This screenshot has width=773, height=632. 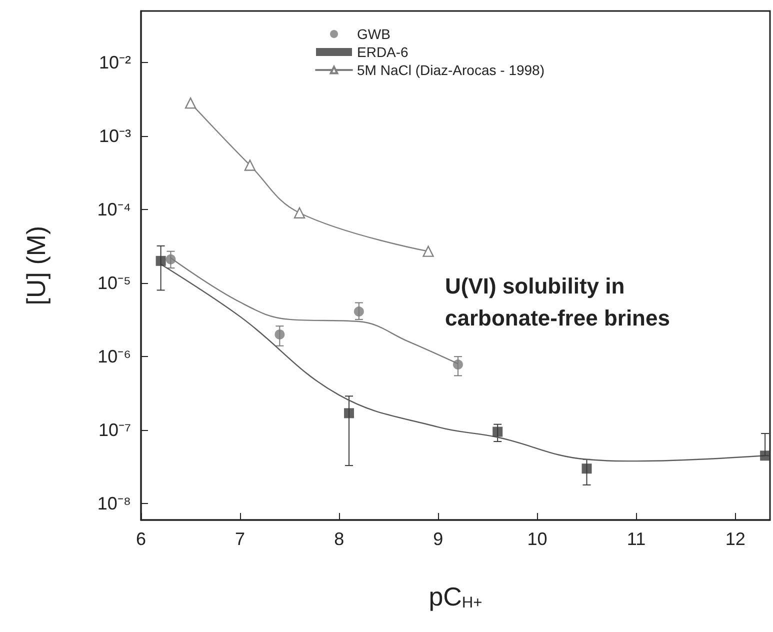 I want to click on y-tick-label: 10⁻⁸, so click(x=114, y=504).